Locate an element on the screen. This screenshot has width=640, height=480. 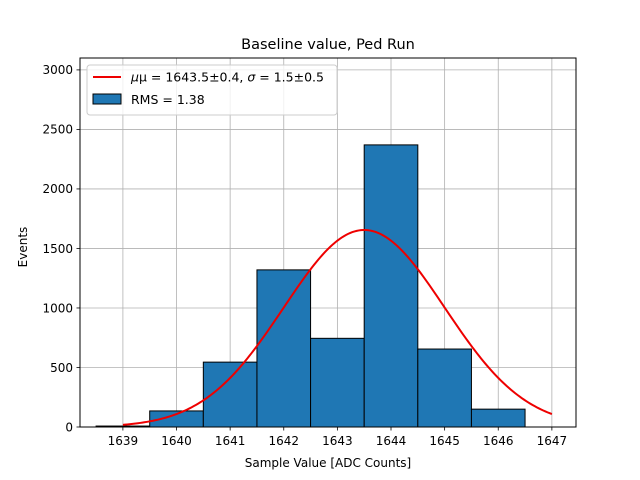
legend-fit-sigma-symbol: σ is located at coordinates (251, 77).